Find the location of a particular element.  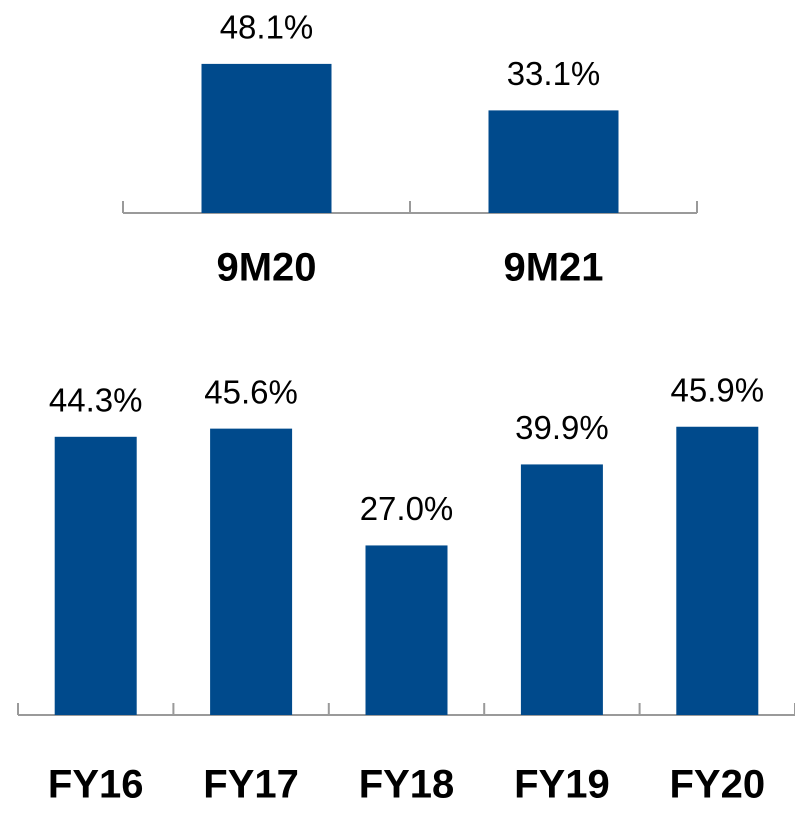

category-label: FY19 is located at coordinates (562, 785).